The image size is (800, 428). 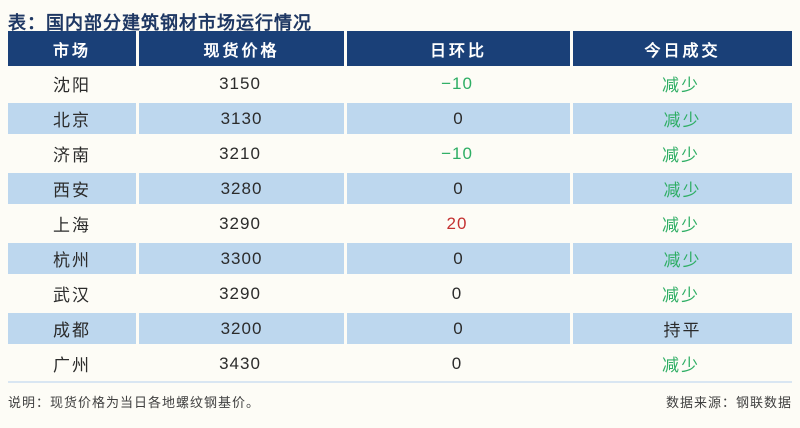 I want to click on table-row: 西安 3280 0 减少, so click(x=400, y=188).